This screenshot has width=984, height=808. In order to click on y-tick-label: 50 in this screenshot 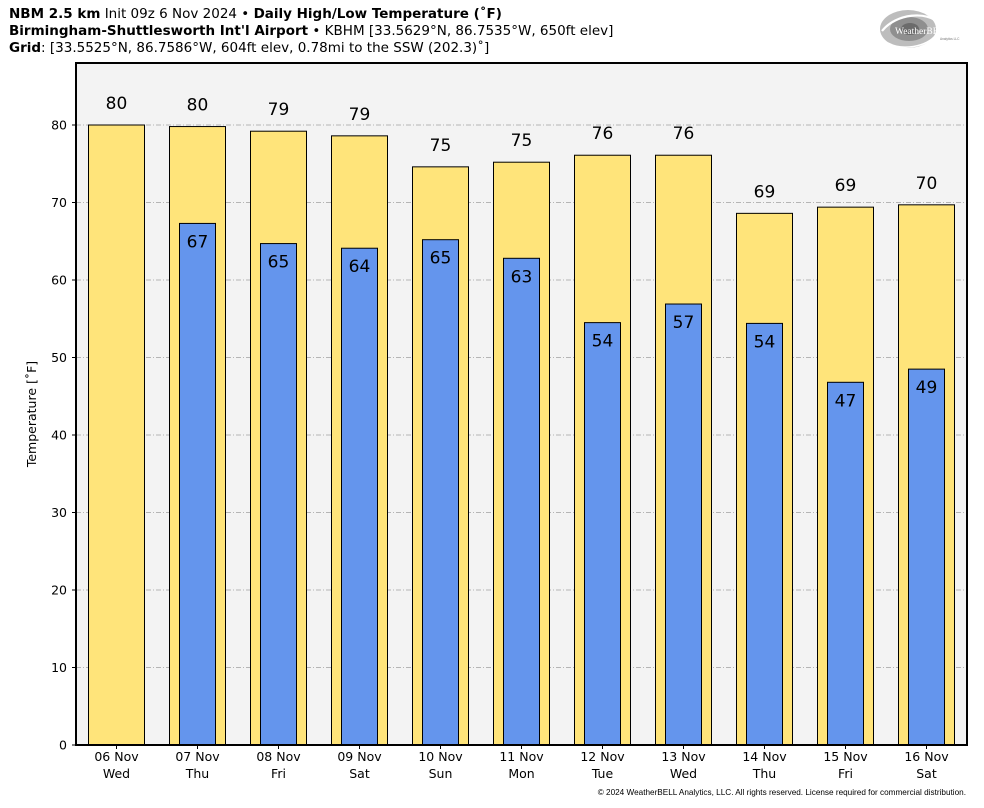, I will do `click(59, 357)`.